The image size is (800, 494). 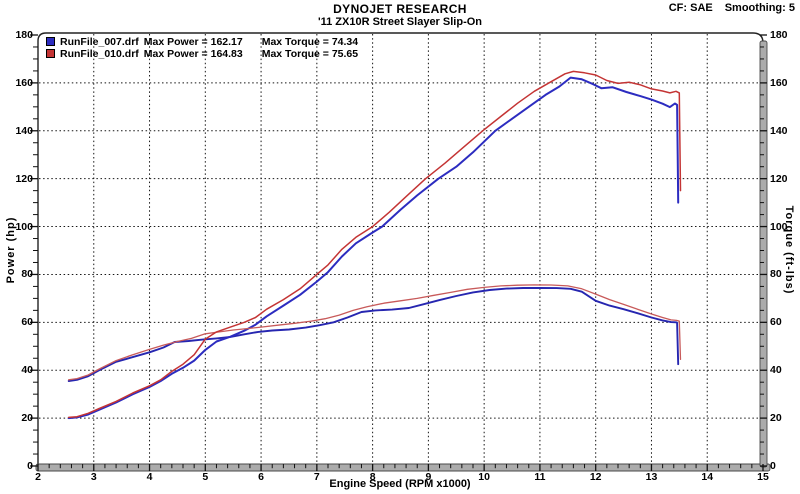 I want to click on x-axis-label: Engine Speed (RPM x1000), so click(x=400, y=484).